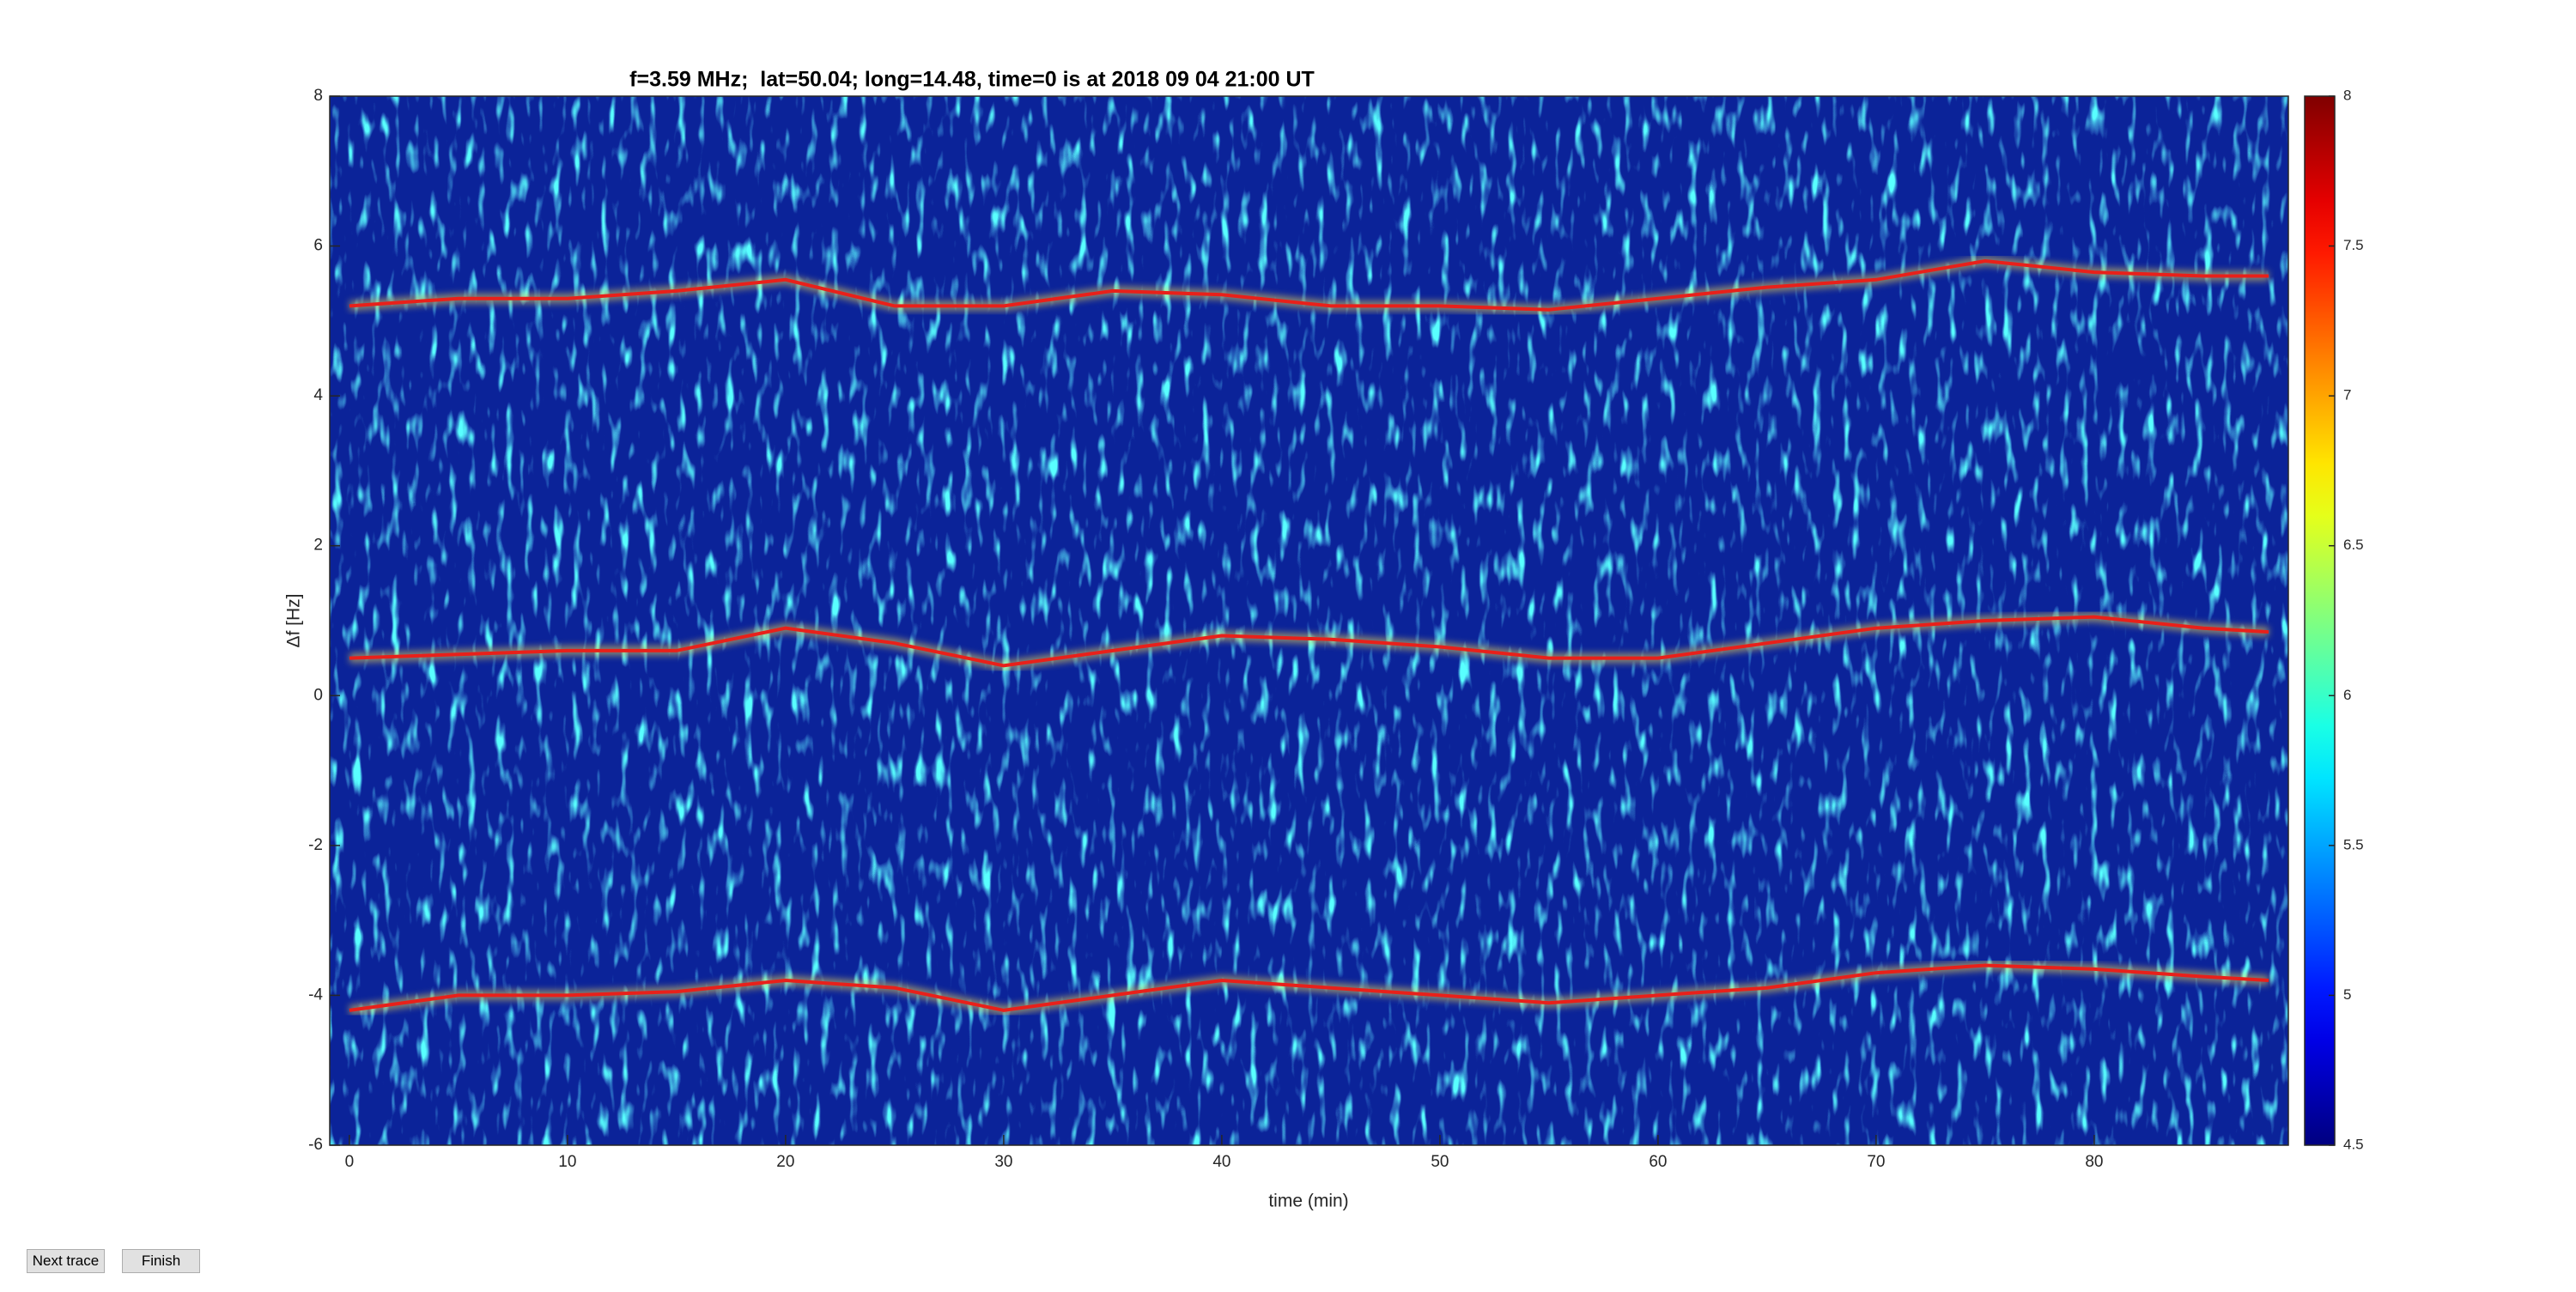 The image size is (2576, 1292). What do you see at coordinates (2353, 245) in the screenshot?
I see `colorbar-tick-label: 7.5` at bounding box center [2353, 245].